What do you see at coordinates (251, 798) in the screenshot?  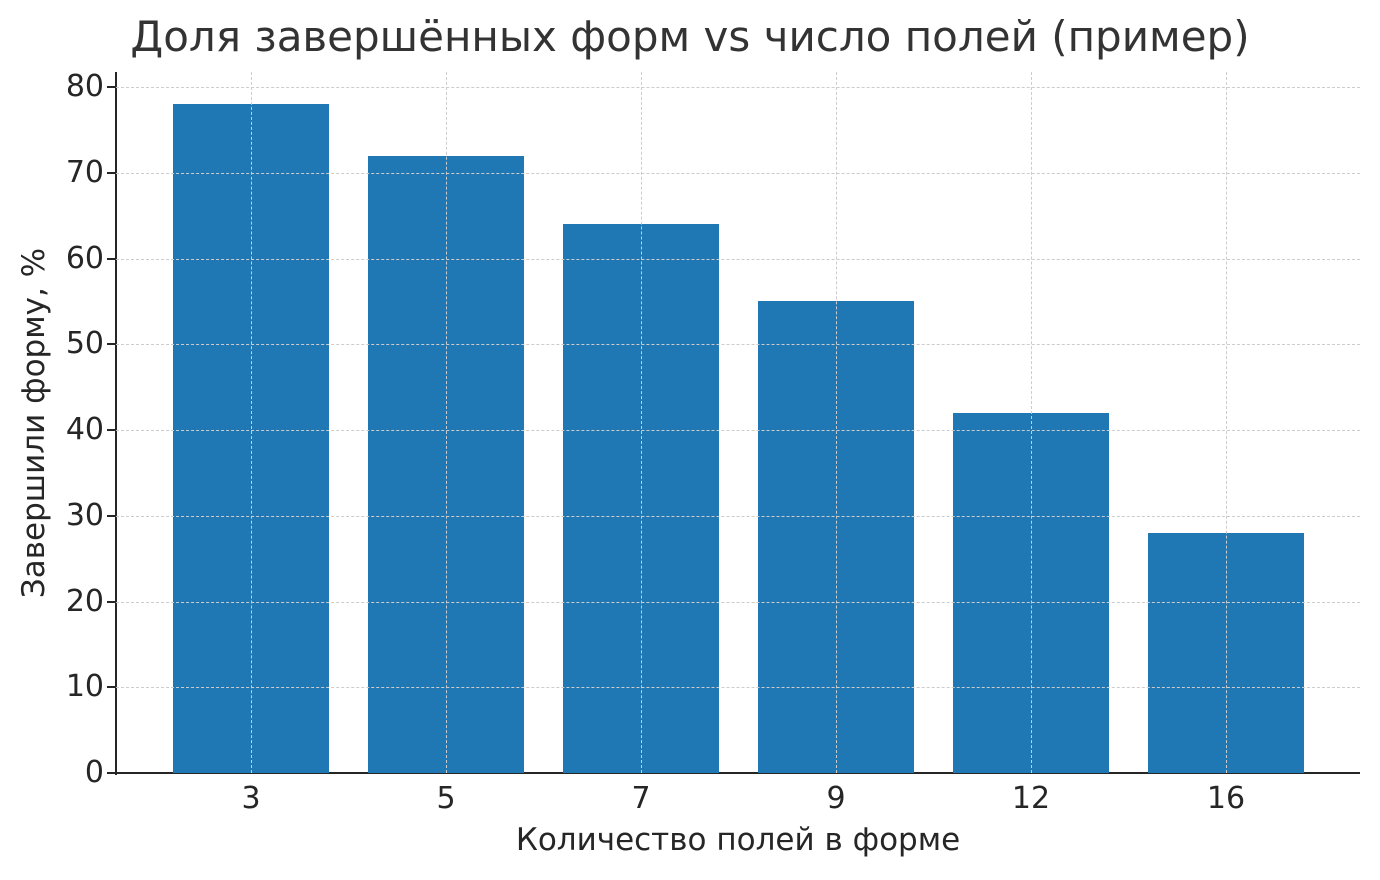 I see `x-tick-label: 3` at bounding box center [251, 798].